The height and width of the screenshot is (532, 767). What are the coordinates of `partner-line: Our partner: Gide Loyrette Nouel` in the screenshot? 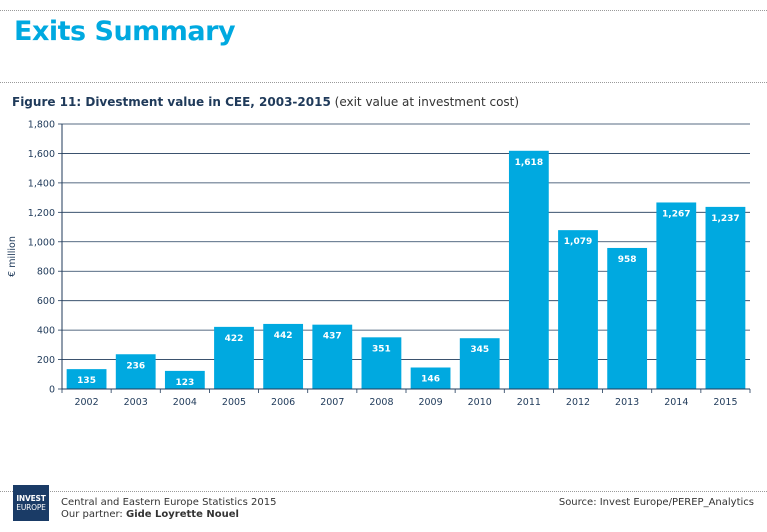 It's located at (168, 515).